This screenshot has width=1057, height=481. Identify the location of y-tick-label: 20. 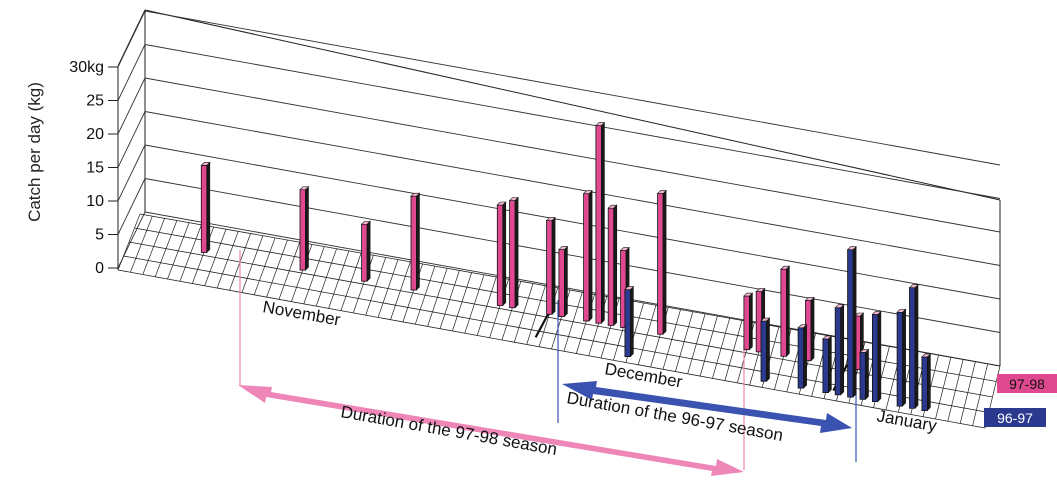
(95, 134).